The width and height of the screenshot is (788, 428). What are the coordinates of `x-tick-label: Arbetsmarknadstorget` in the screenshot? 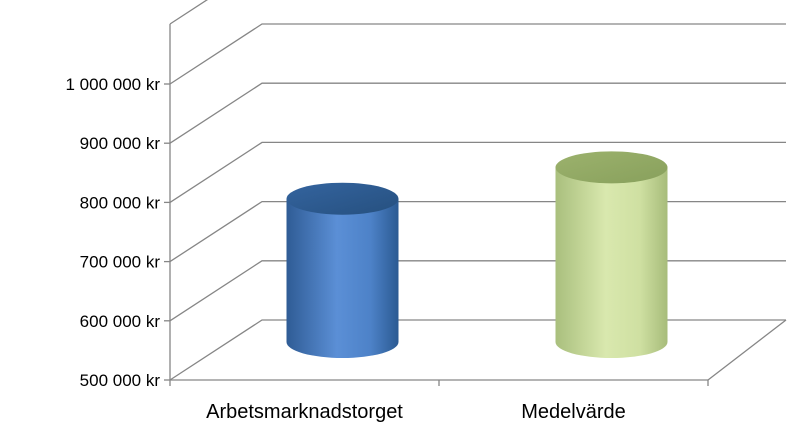 It's located at (304, 412).